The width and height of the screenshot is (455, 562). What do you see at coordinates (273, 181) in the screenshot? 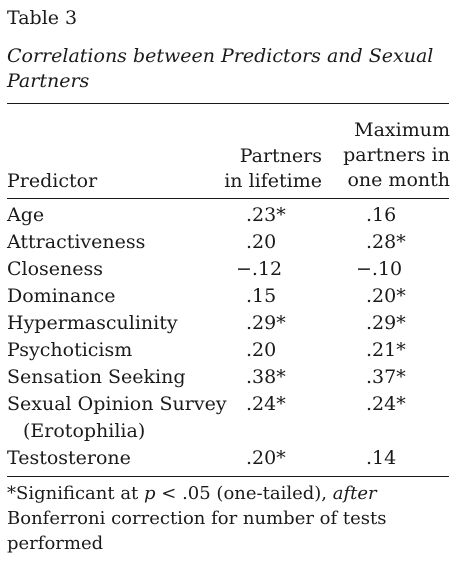
I see `column-header-partners-lifetime-line2: in lifetime` at bounding box center [273, 181].